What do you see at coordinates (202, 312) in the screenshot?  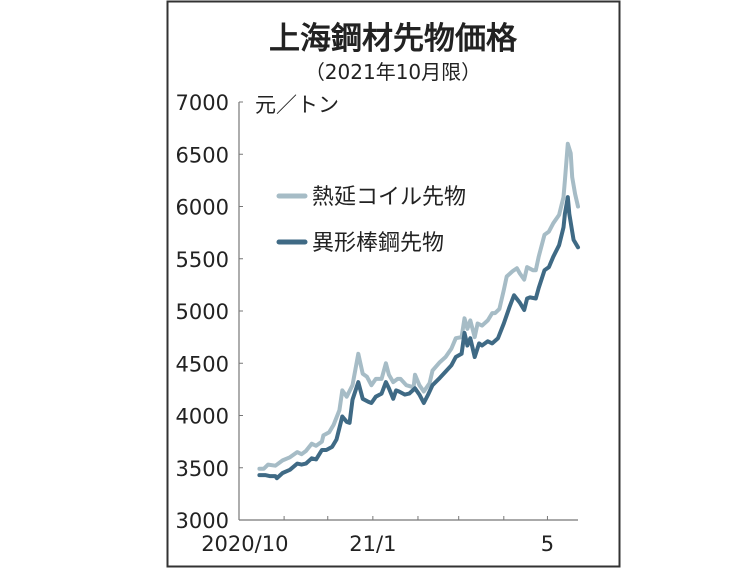 I see `y-tick-label: 5000` at bounding box center [202, 312].